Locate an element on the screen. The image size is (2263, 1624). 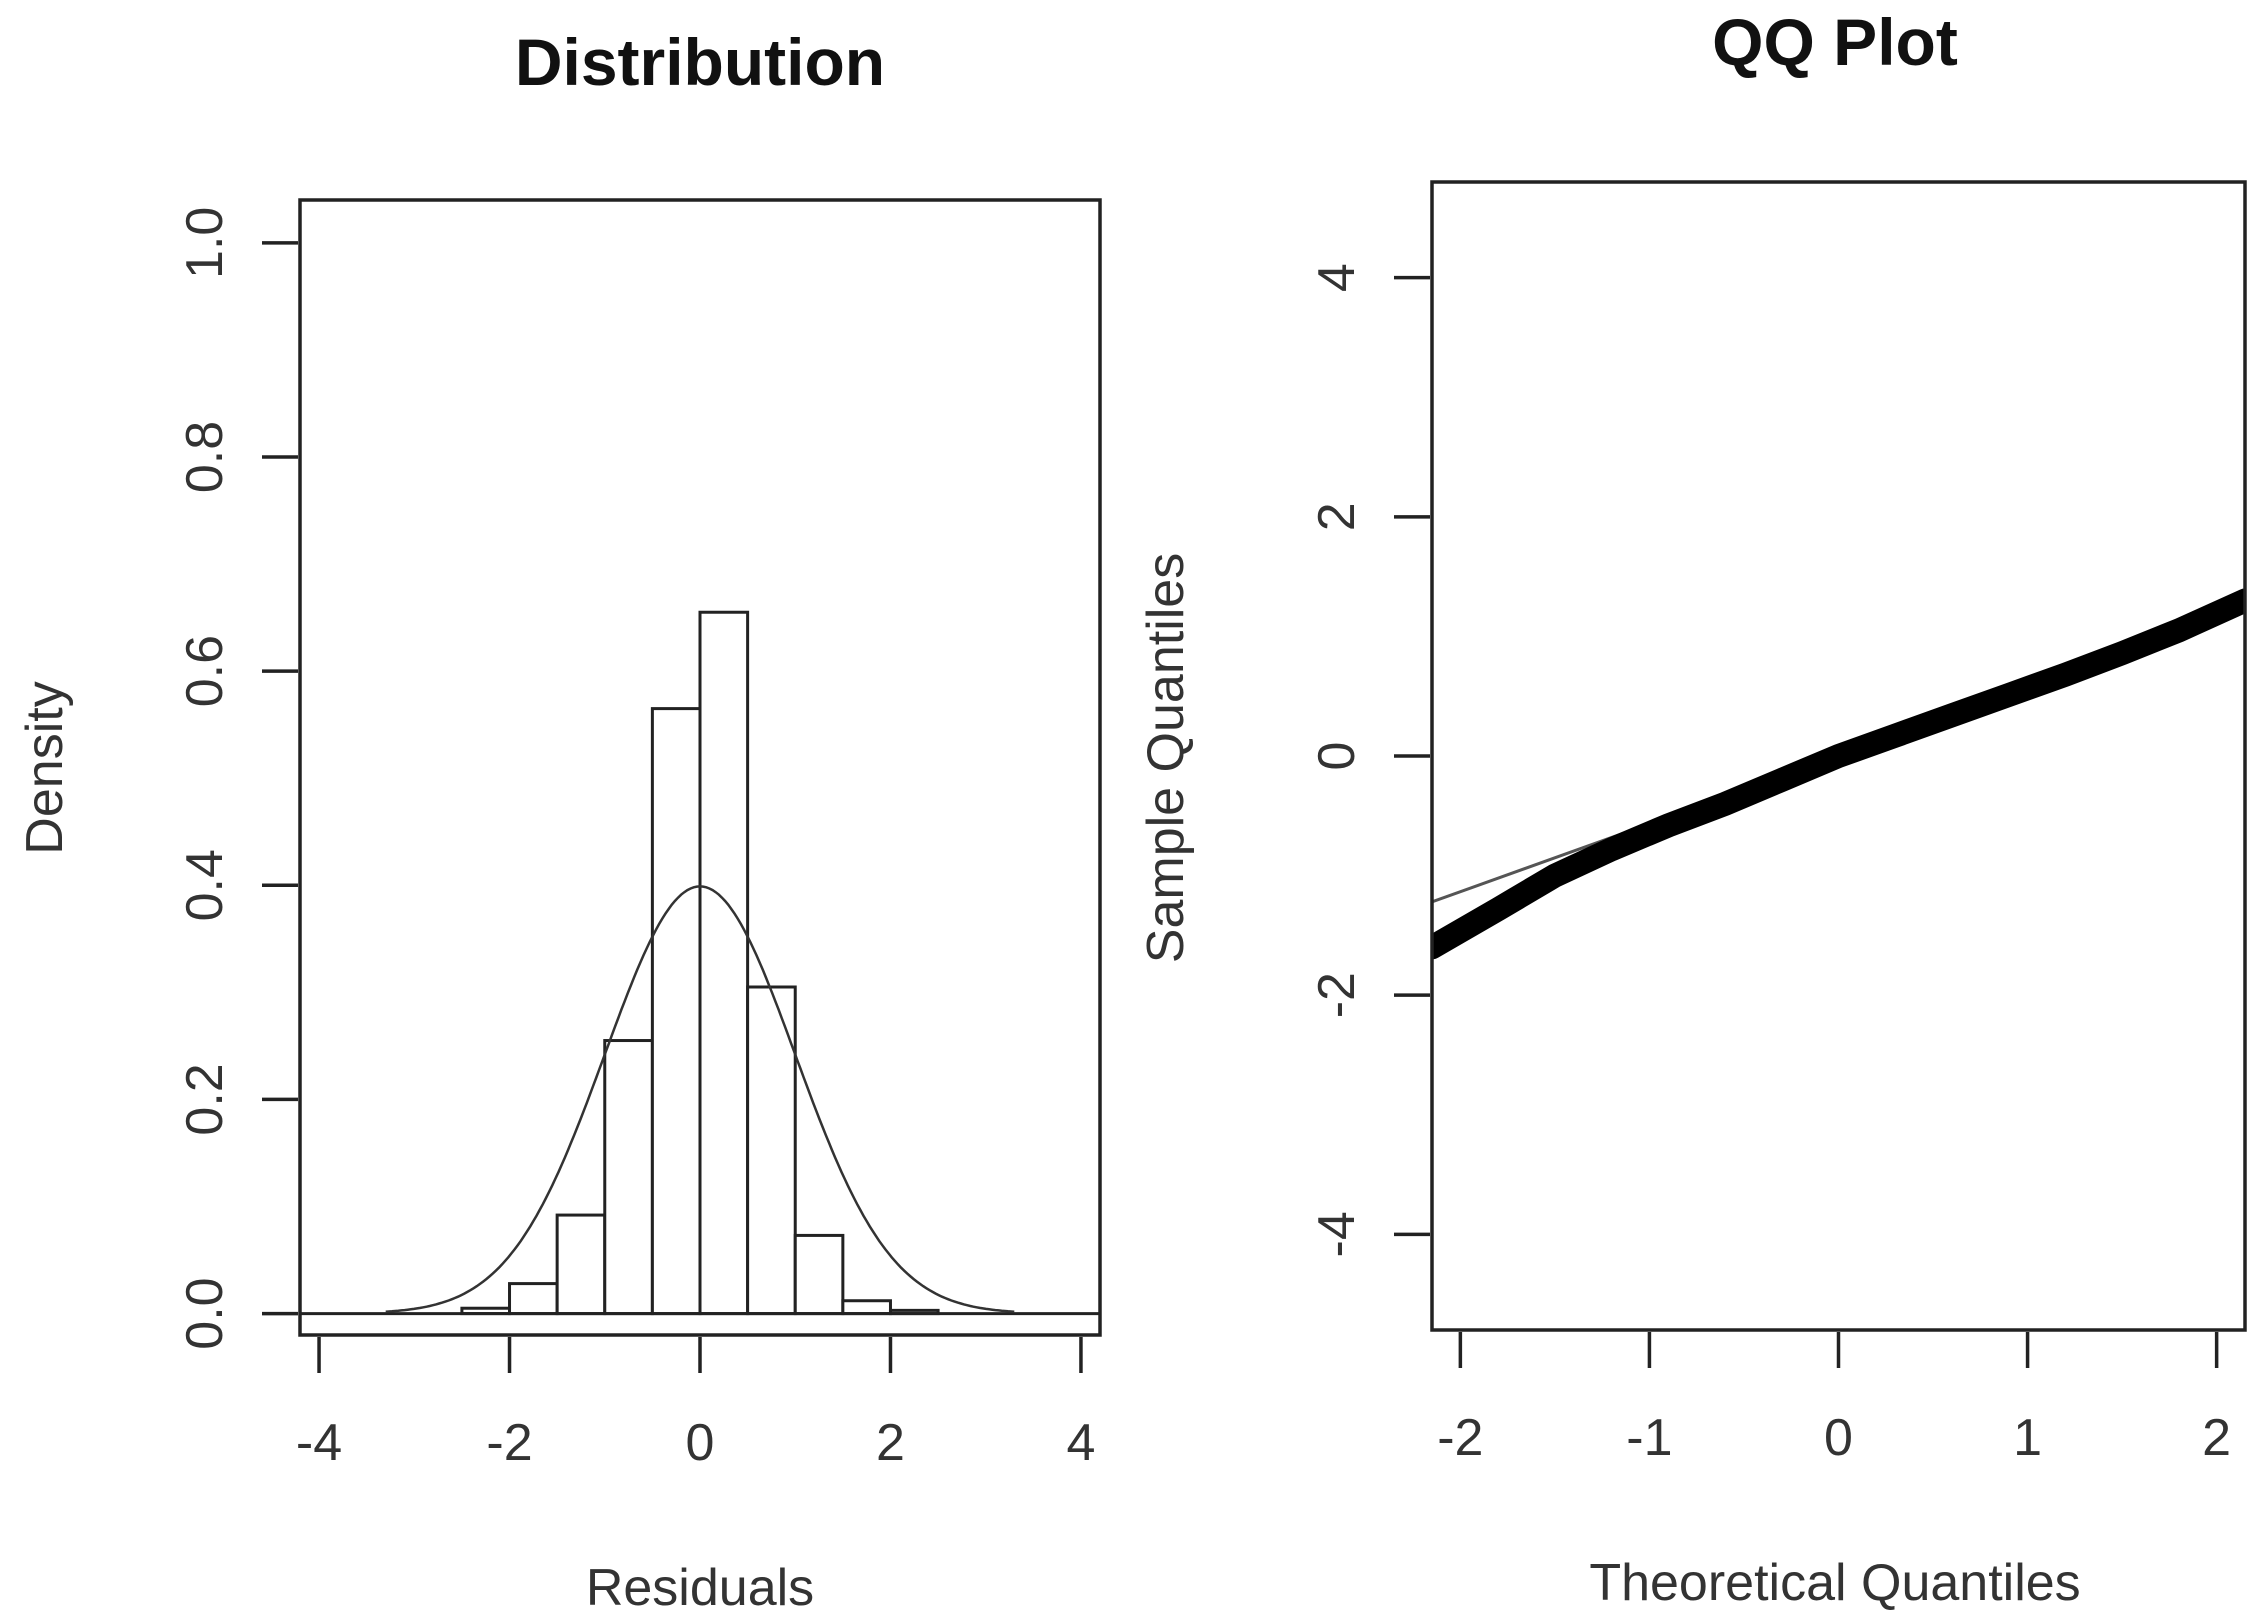
histogram-x-tick-label: -4 is located at coordinates (319, 1443).